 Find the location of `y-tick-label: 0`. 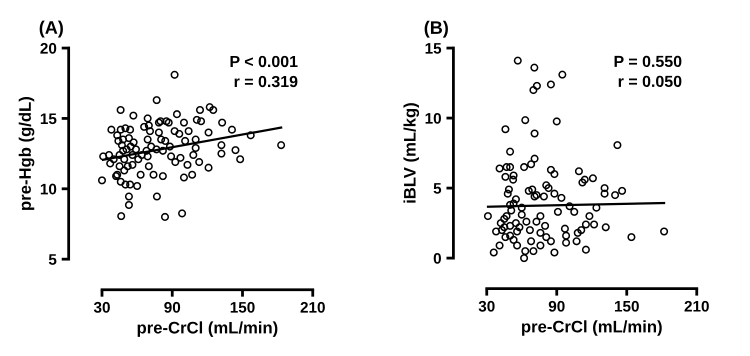

y-tick-label: 0 is located at coordinates (437, 258).